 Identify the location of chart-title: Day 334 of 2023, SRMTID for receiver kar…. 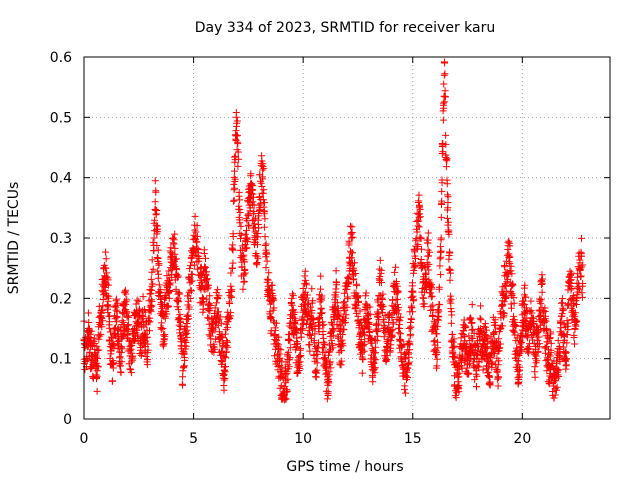
(345, 28).